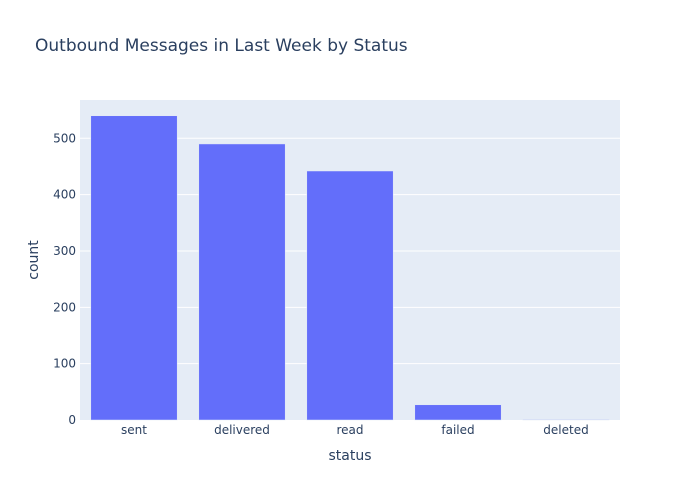 The image size is (700, 504). I want to click on y-tick-label: 100, so click(64, 364).